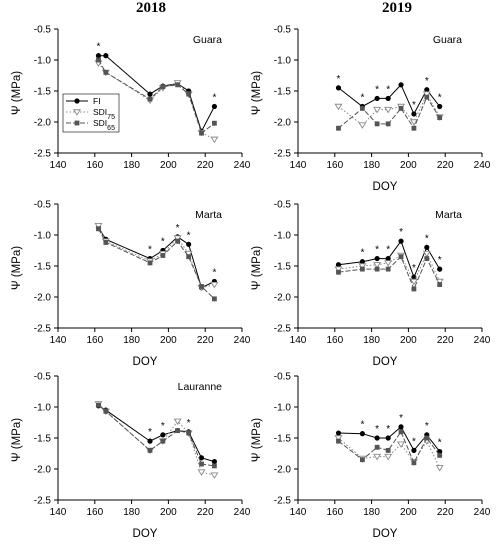 This screenshot has width=504, height=550. What do you see at coordinates (151, 8) in the screenshot?
I see `year-header-2018: 2018` at bounding box center [151, 8].